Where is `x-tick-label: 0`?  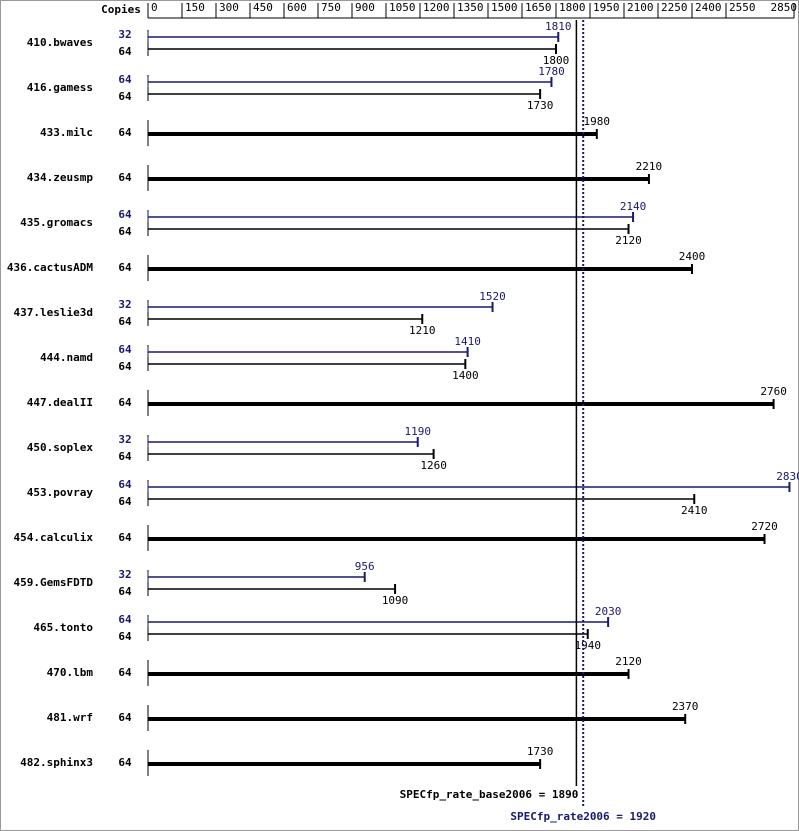 x-tick-label: 0 is located at coordinates (154, 7).